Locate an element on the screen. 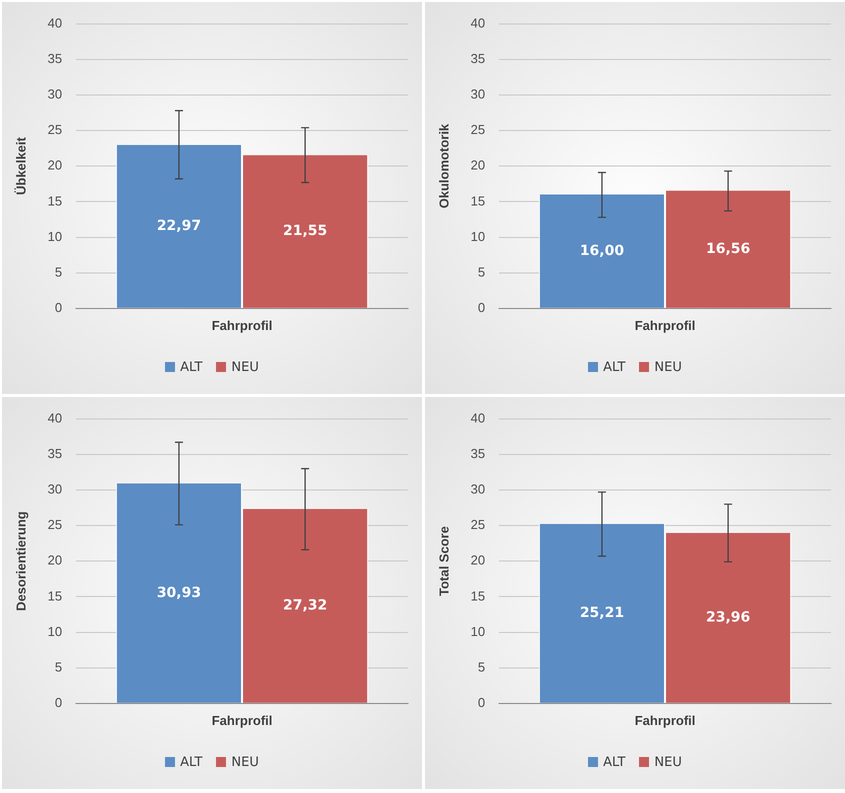  data-label: 21,55 is located at coordinates (305, 231).